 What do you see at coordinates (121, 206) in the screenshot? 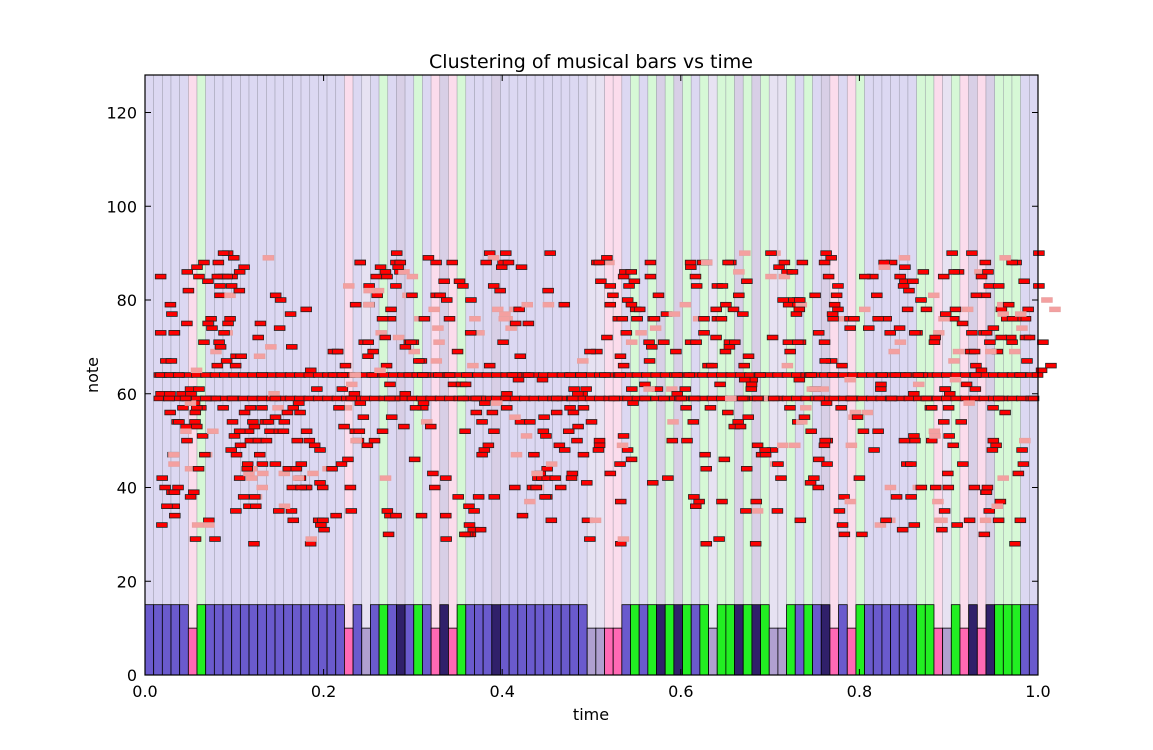
I see `y-tick-label: 100` at bounding box center [121, 206].